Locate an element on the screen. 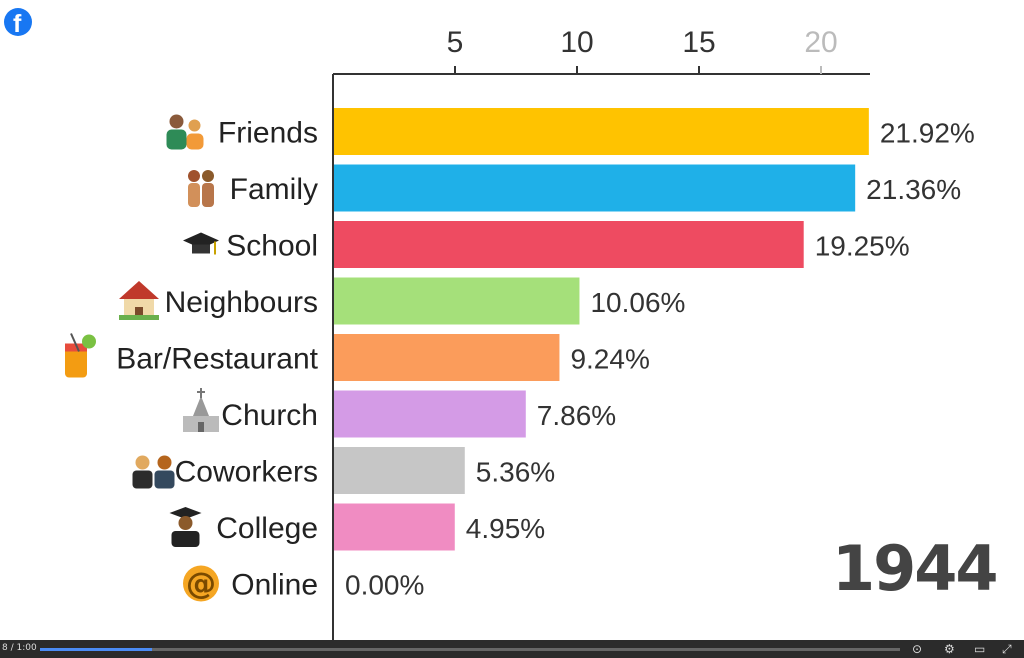 The width and height of the screenshot is (1024, 658). x-tick-label: 10 is located at coordinates (576, 42).